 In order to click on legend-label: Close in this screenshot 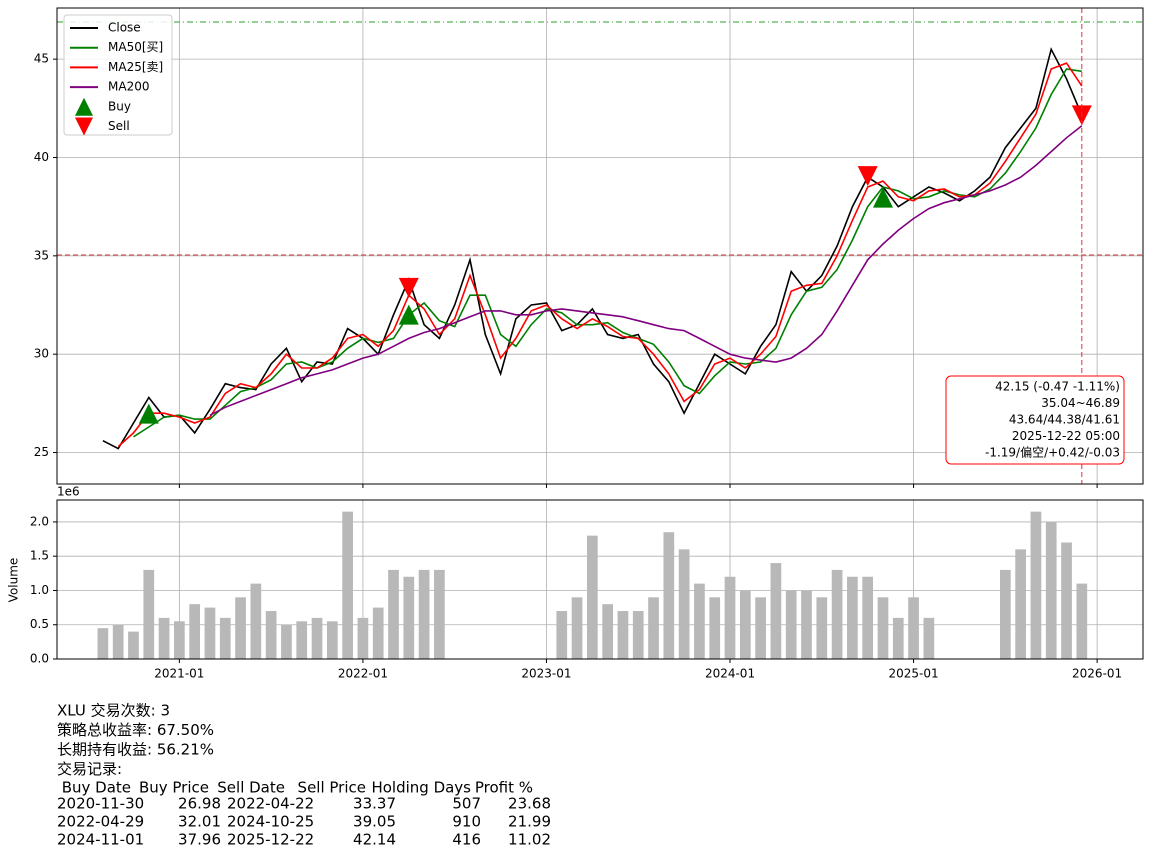, I will do `click(124, 28)`.